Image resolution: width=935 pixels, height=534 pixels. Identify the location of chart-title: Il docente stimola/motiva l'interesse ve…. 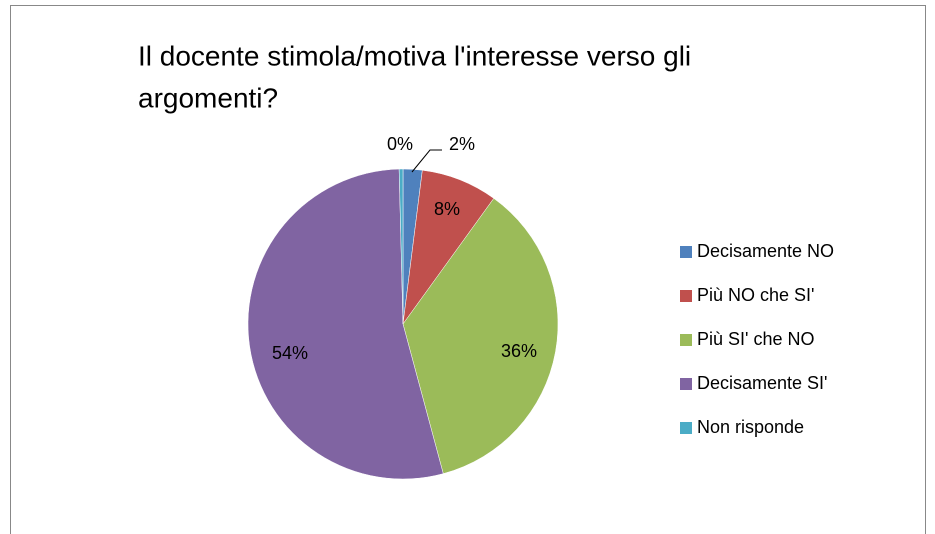
(414, 55).